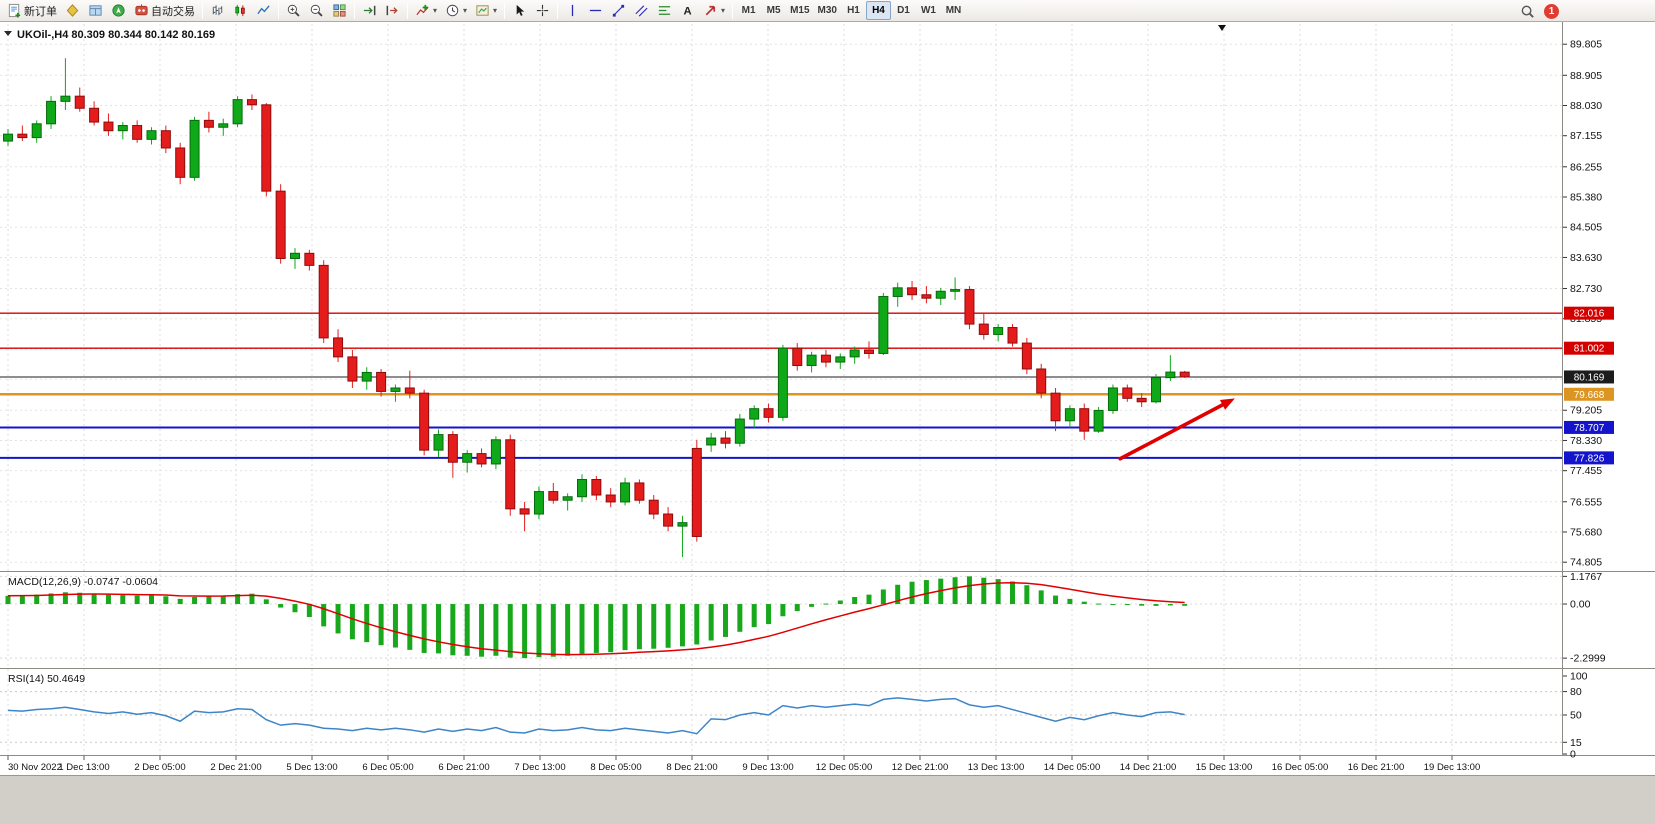 This screenshot has height=824, width=1655. Describe the element at coordinates (1586, 577) in the screenshot. I see `svg-text: 1.1767` at that location.